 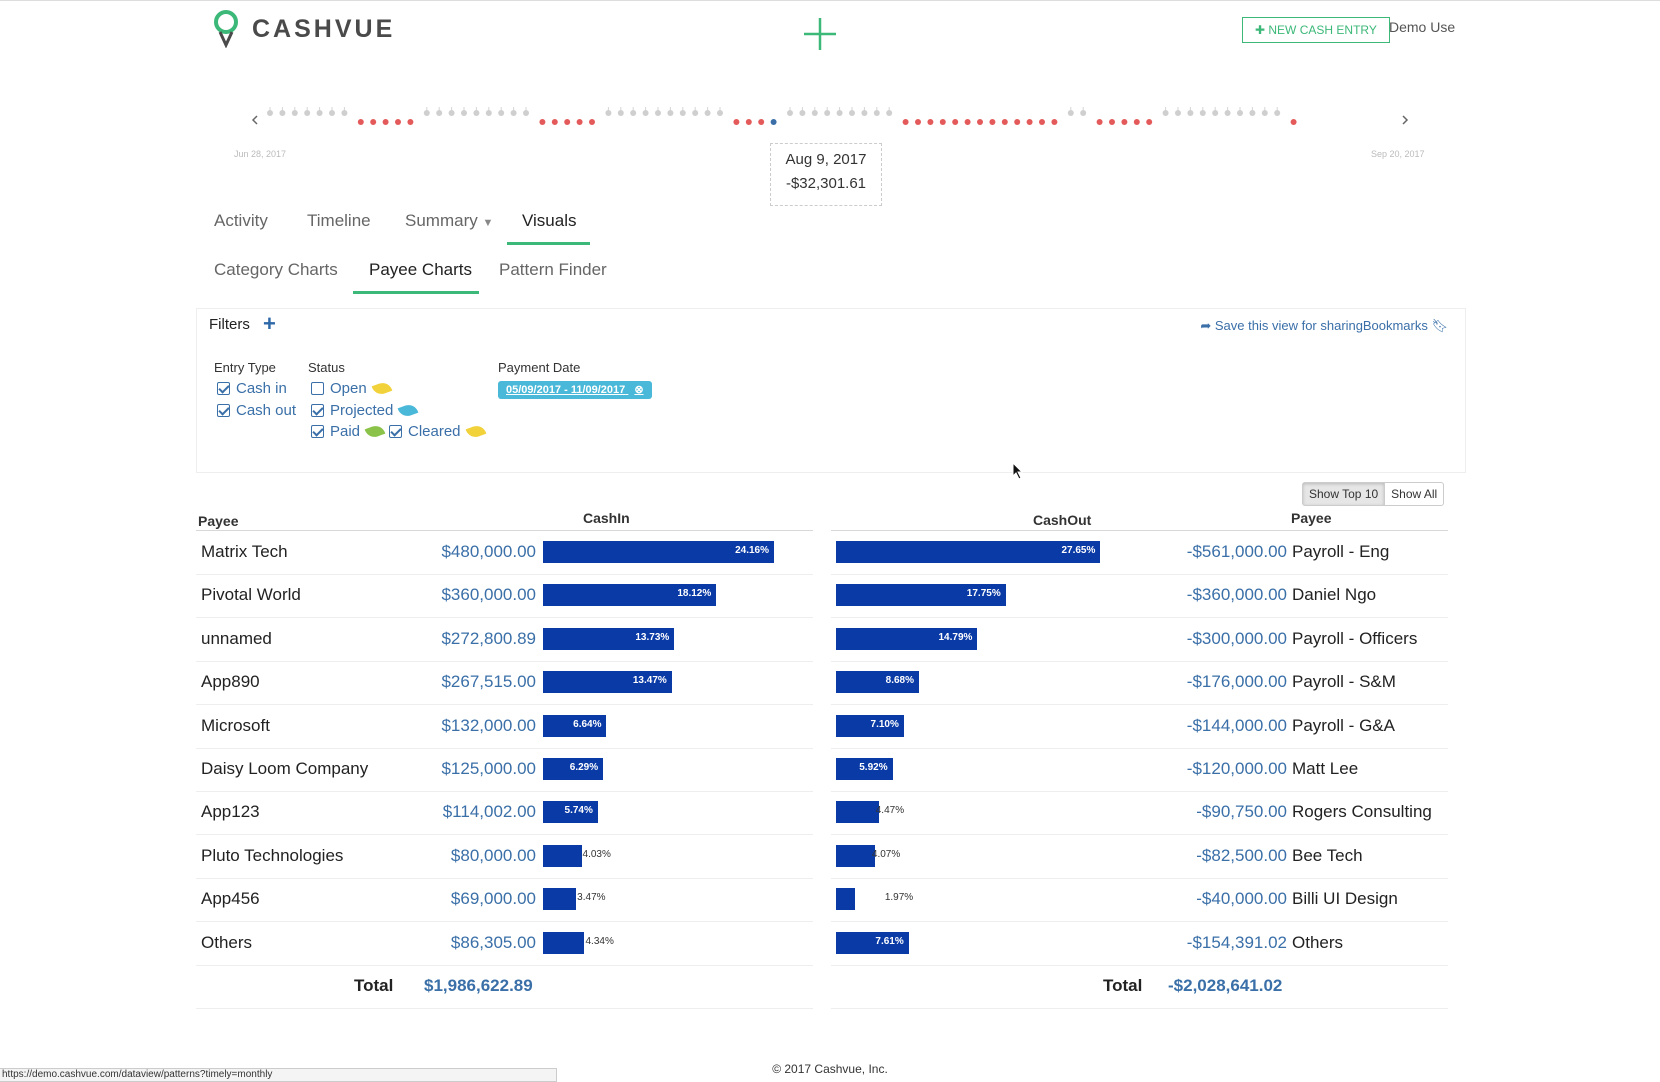 What do you see at coordinates (504, 683) in the screenshot?
I see `table-row: App890 $267,515.00 13.47%` at bounding box center [504, 683].